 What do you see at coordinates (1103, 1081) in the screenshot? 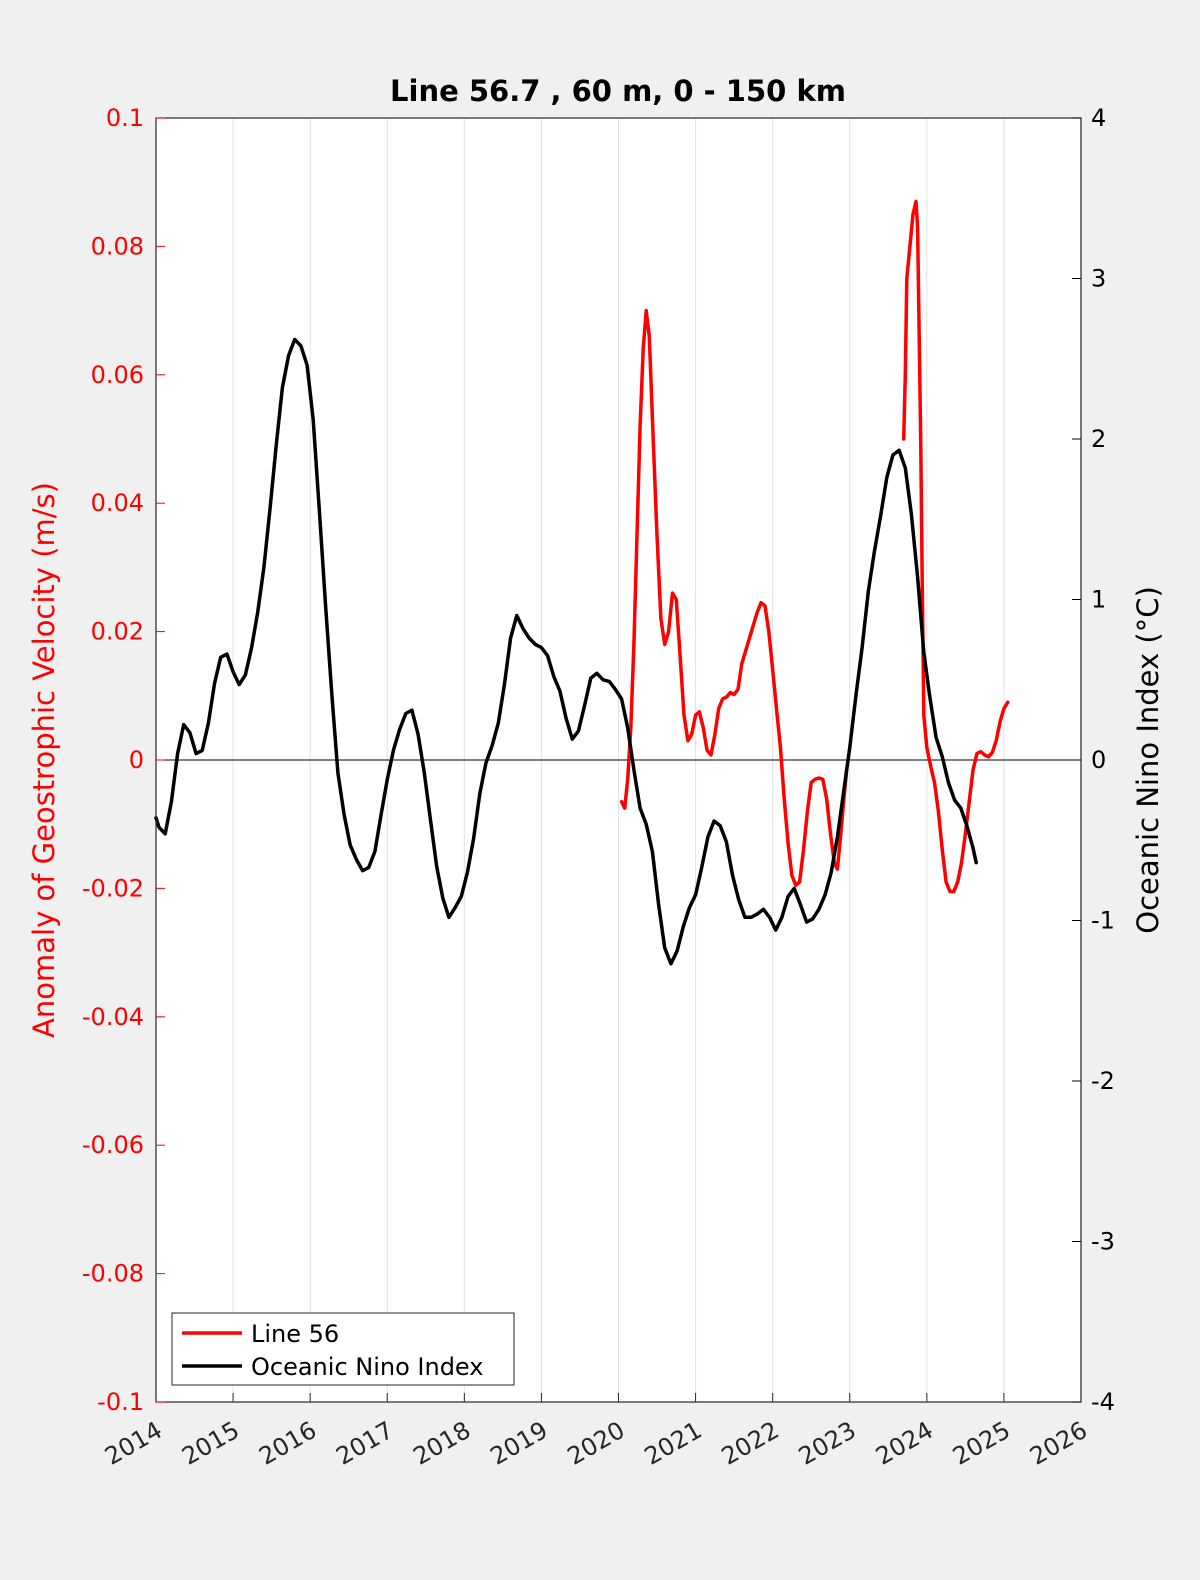
I see `right-tick-label: -2` at bounding box center [1103, 1081].